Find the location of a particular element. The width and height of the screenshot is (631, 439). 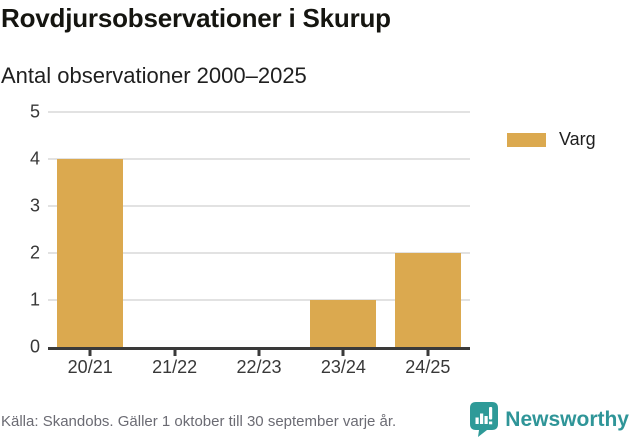

category-slot-20/21 is located at coordinates (90, 234).